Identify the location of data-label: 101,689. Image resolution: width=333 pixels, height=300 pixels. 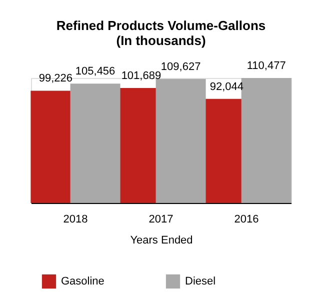
(141, 76).